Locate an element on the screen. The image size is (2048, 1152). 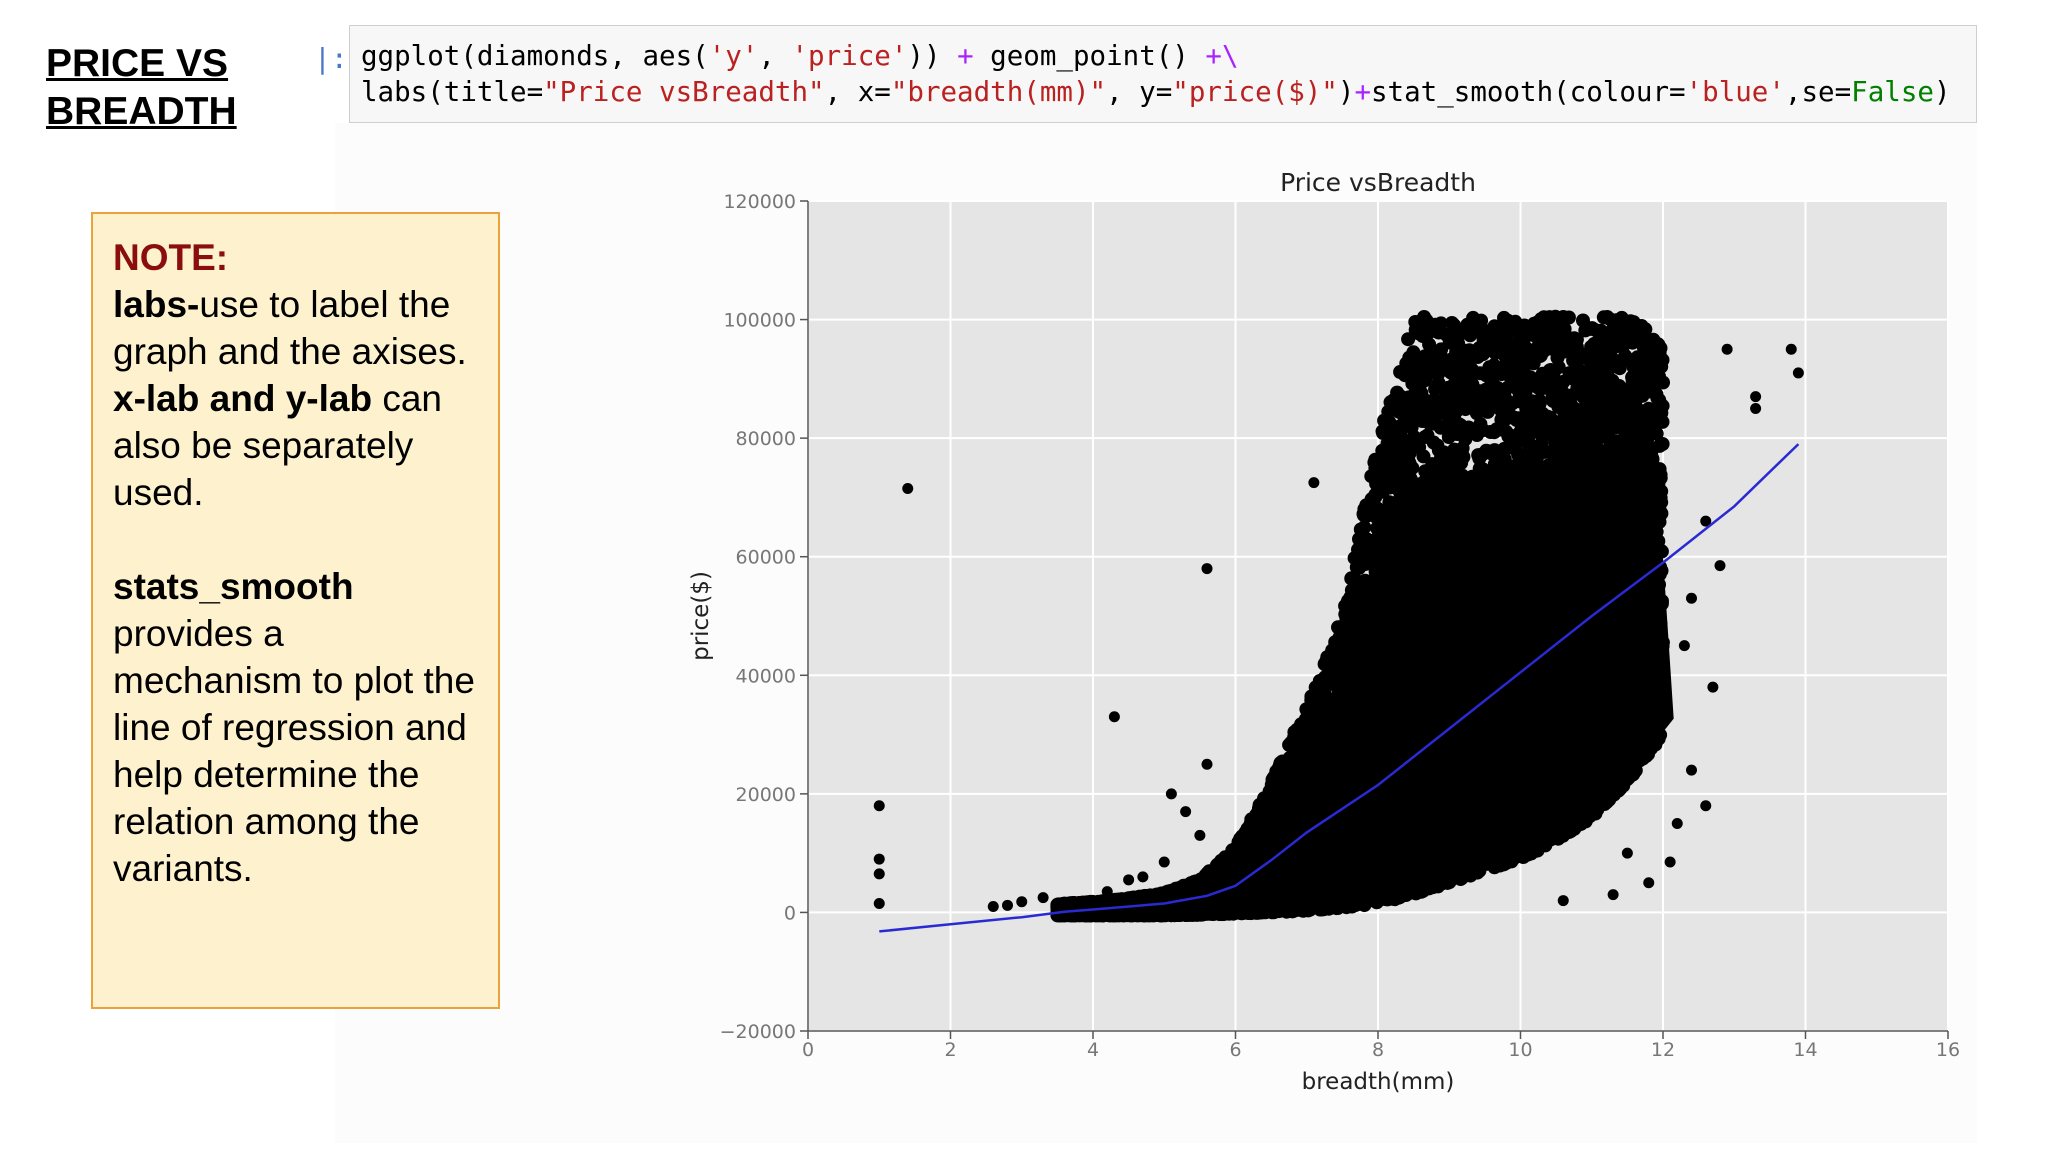
note-heading: NOTE: is located at coordinates (171, 257).